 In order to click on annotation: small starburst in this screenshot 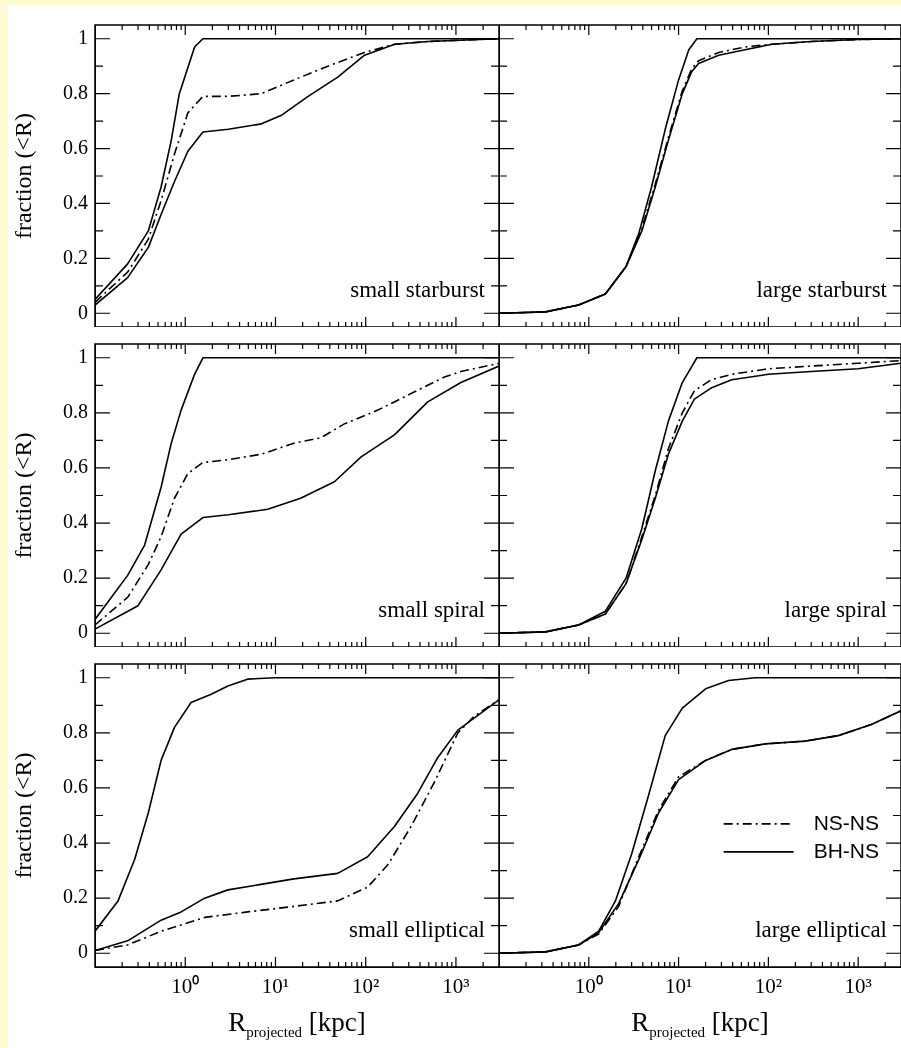, I will do `click(418, 289)`.